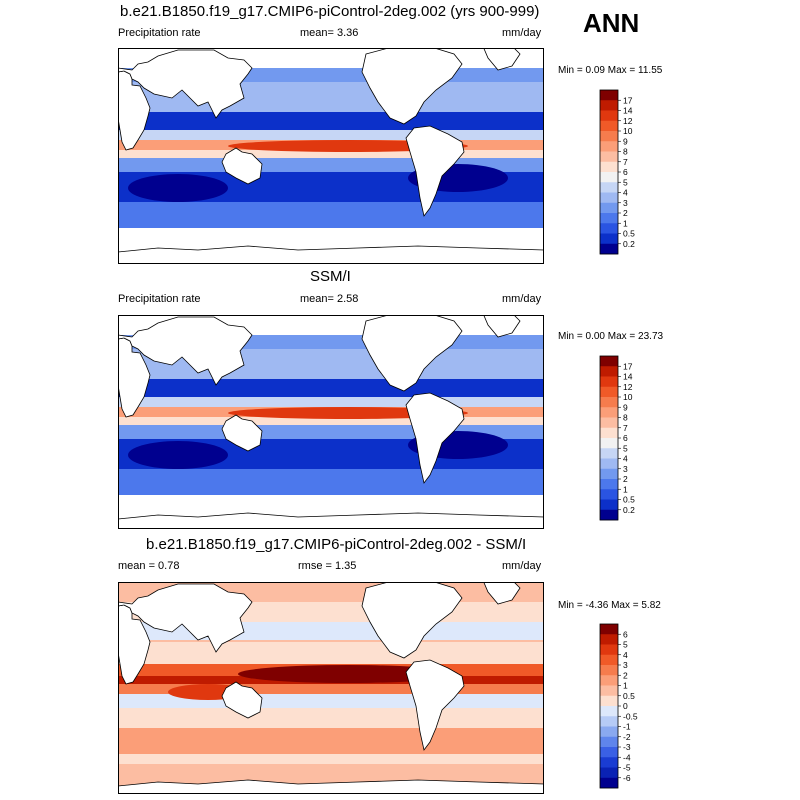  What do you see at coordinates (630, 716) in the screenshot?
I see `colorbar-label: -0.5` at bounding box center [630, 716].